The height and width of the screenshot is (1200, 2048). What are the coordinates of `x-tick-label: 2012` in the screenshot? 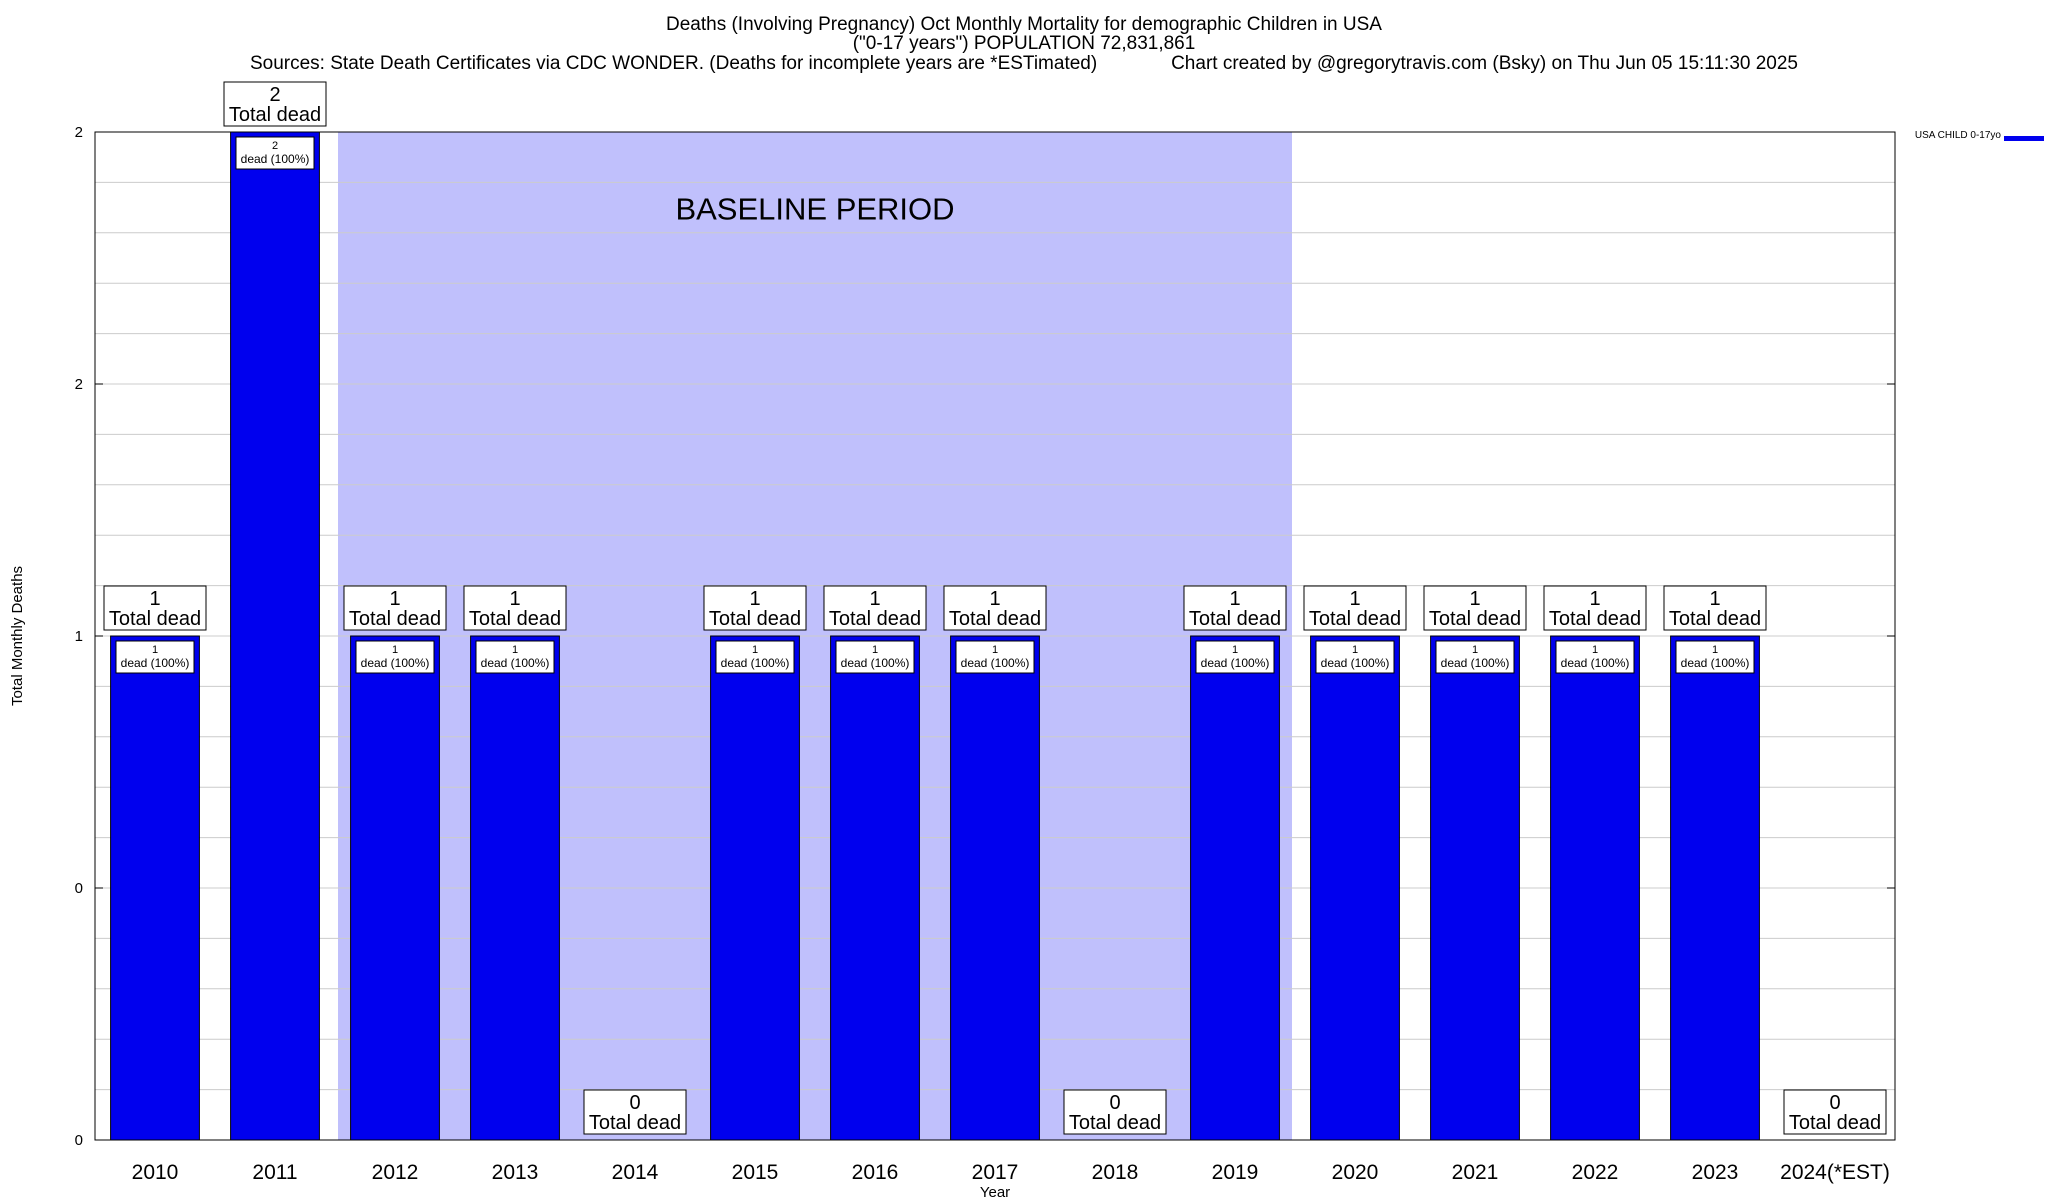 It's located at (395, 1172).